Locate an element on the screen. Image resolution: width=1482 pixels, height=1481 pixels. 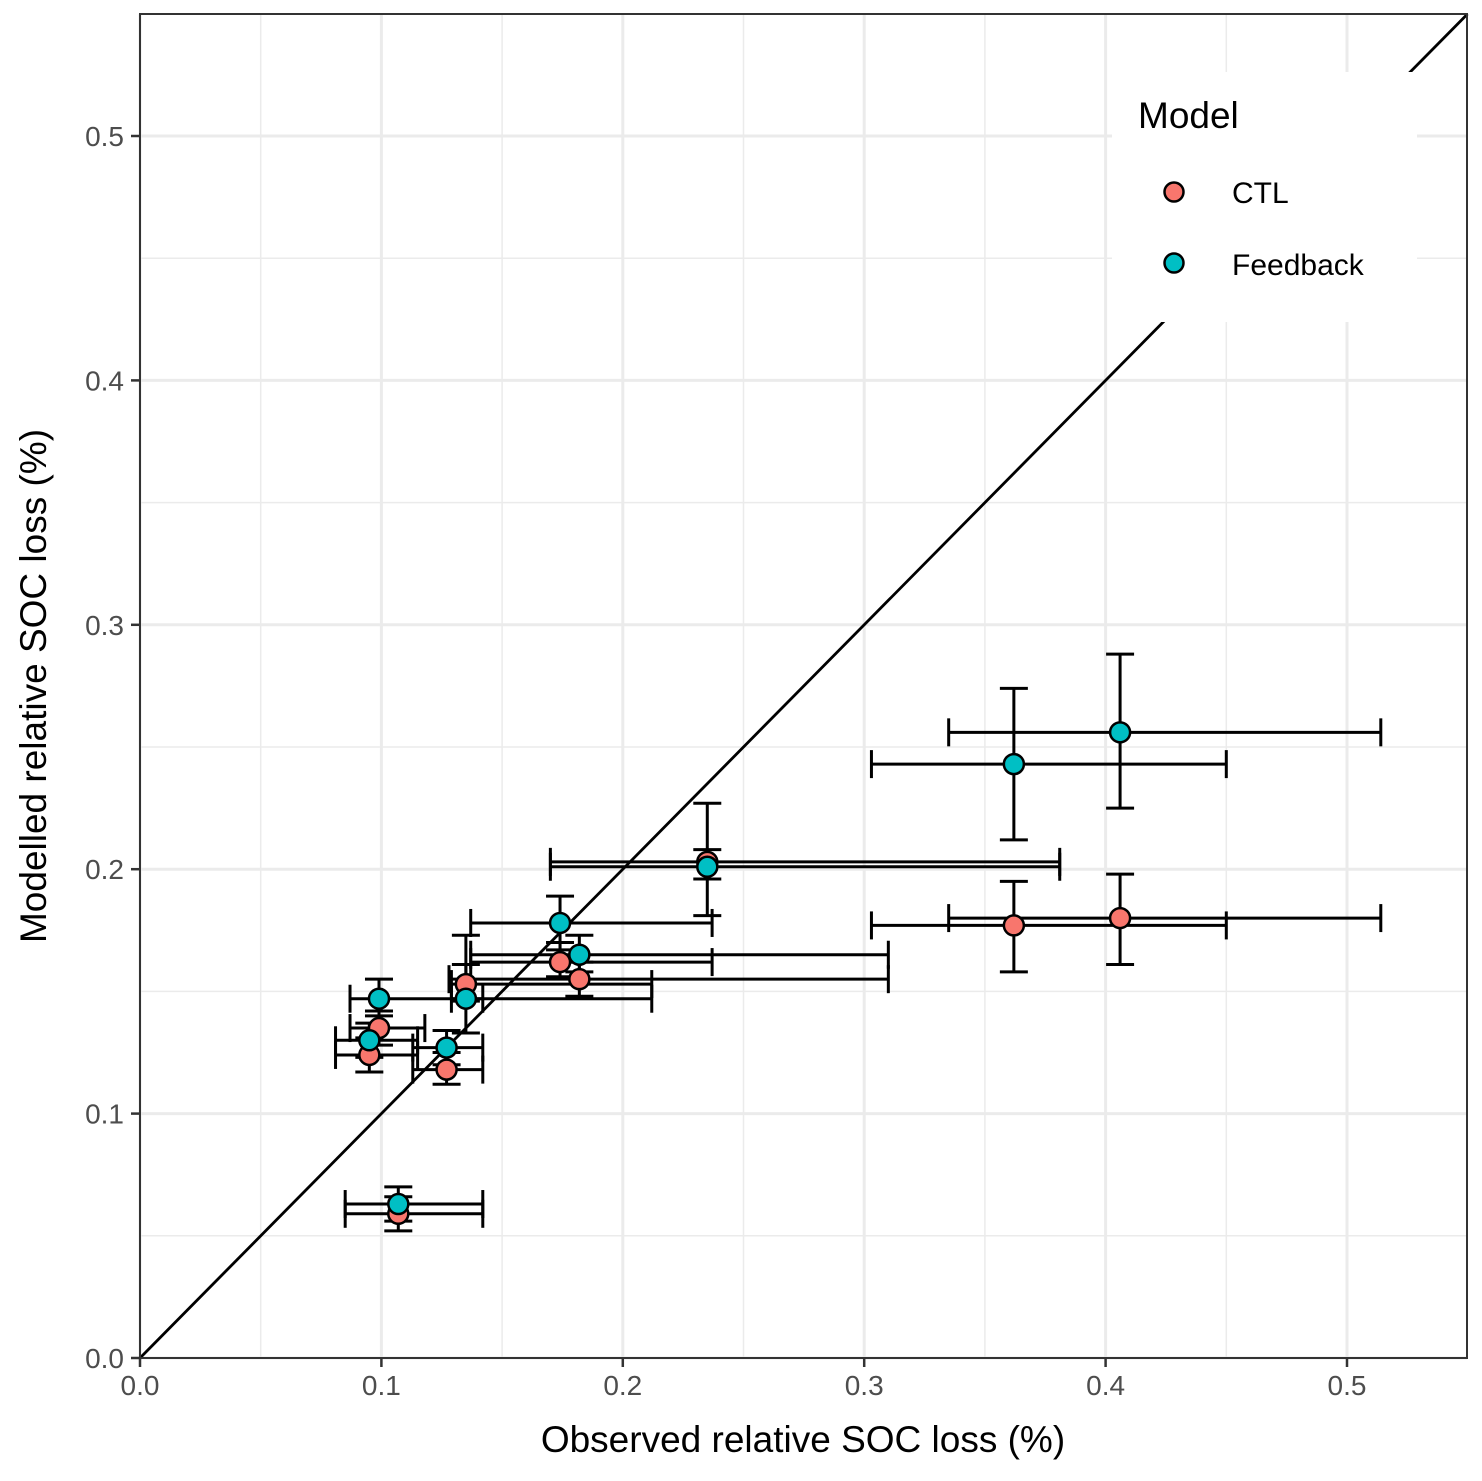
x-tick-label: 0.1 is located at coordinates (381, 1385).